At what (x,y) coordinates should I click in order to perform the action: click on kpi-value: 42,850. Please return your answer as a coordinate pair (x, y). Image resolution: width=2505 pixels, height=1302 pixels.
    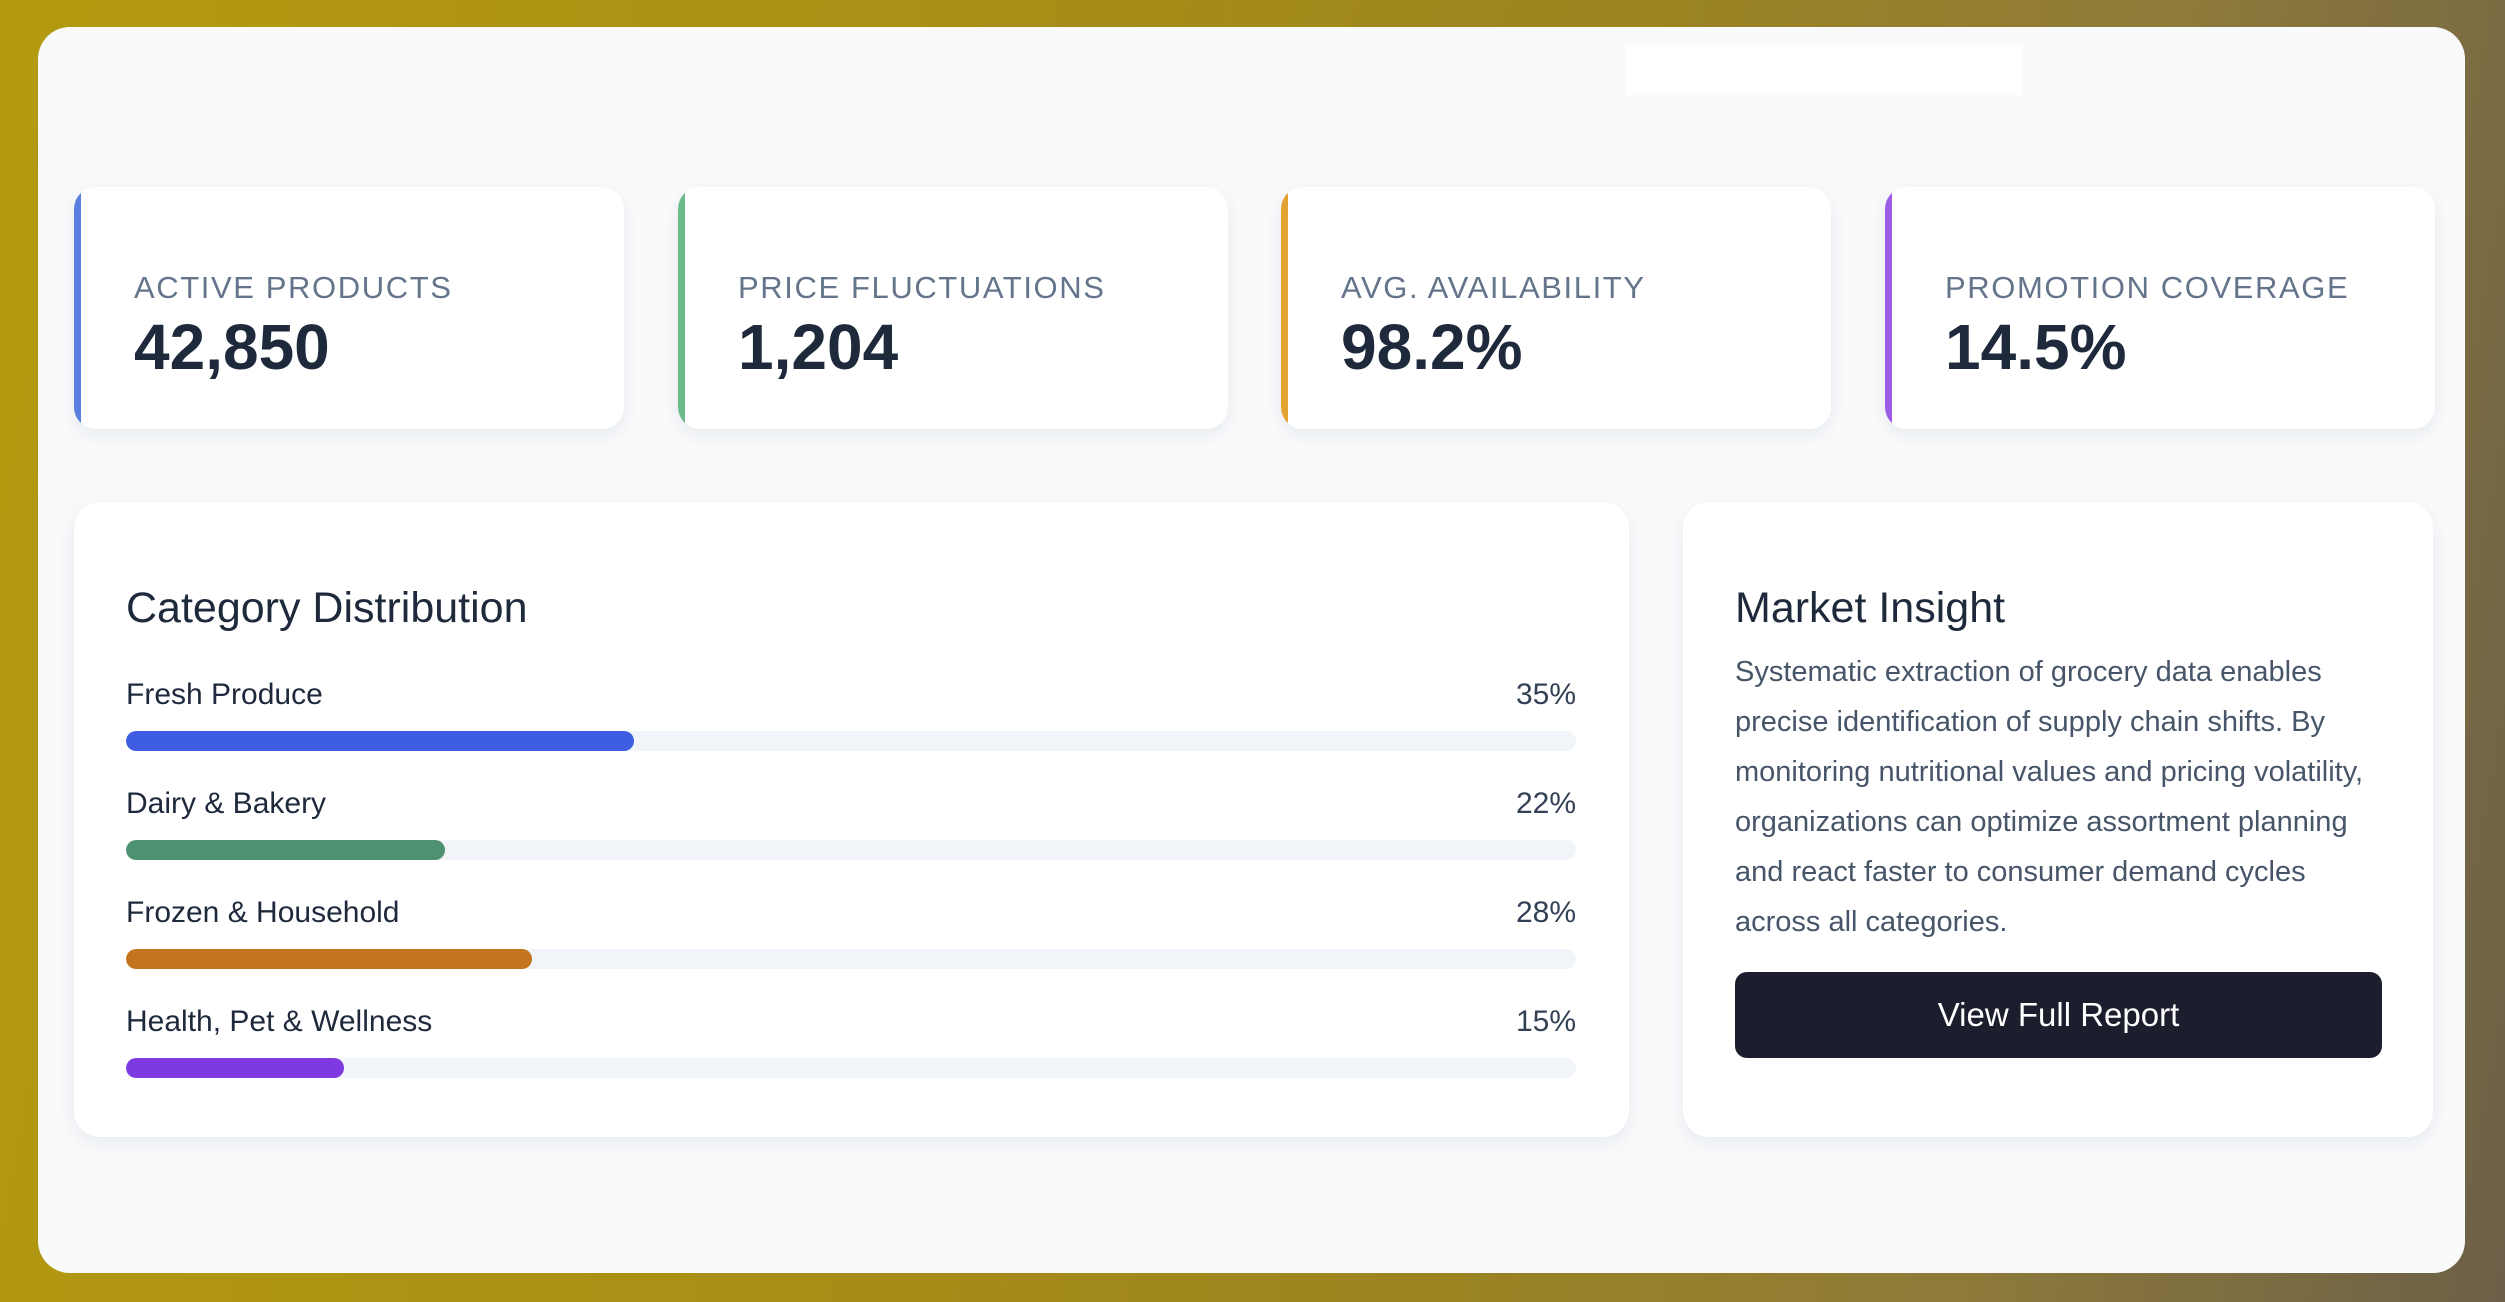
    Looking at the image, I should click on (232, 347).